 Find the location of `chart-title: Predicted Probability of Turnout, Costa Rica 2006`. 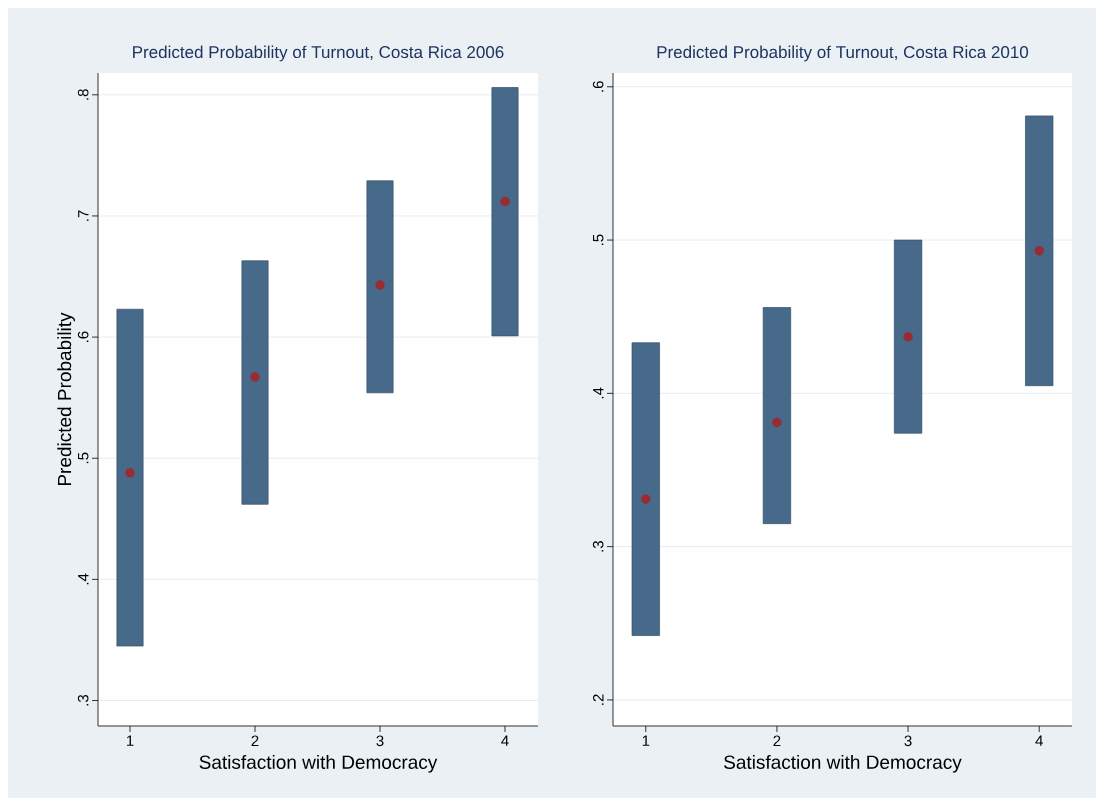

chart-title: Predicted Probability of Turnout, Costa Rica 2006 is located at coordinates (318, 53).